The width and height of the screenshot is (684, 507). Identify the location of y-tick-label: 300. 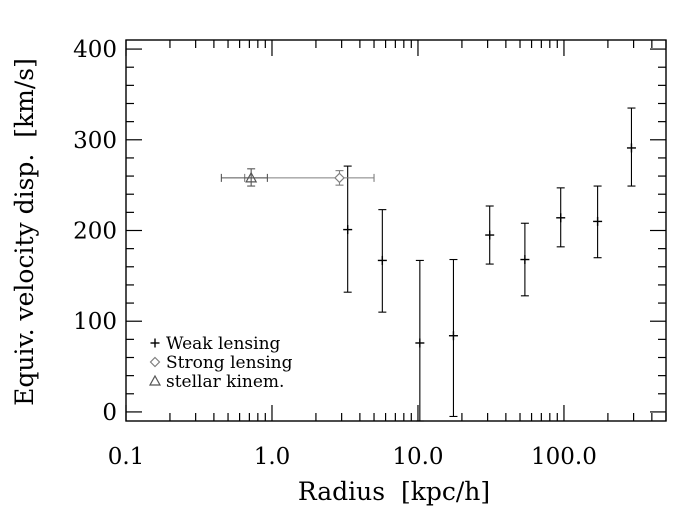
(95, 141).